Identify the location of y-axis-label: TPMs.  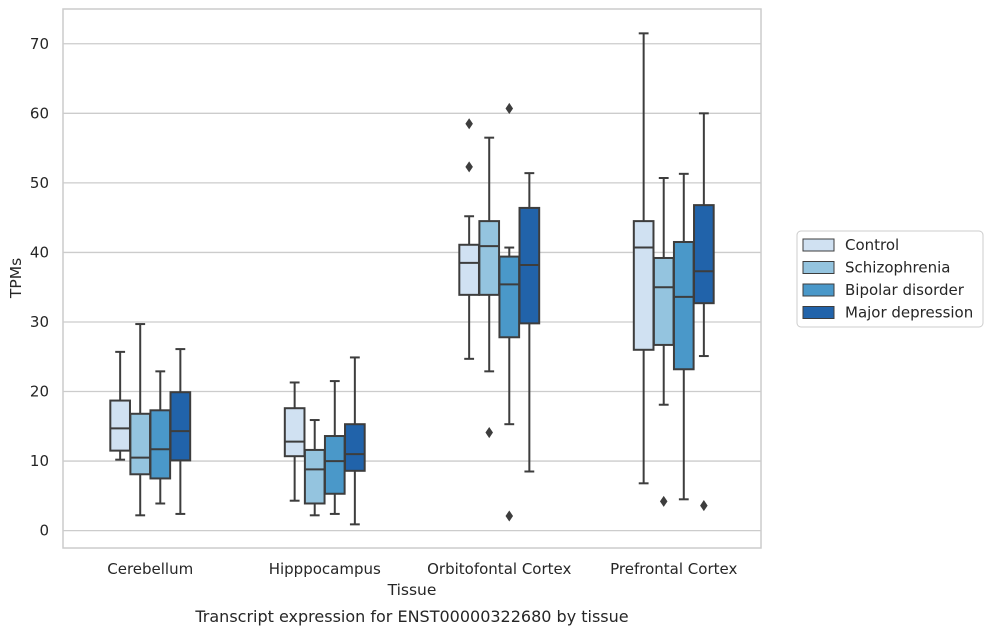
(16, 278).